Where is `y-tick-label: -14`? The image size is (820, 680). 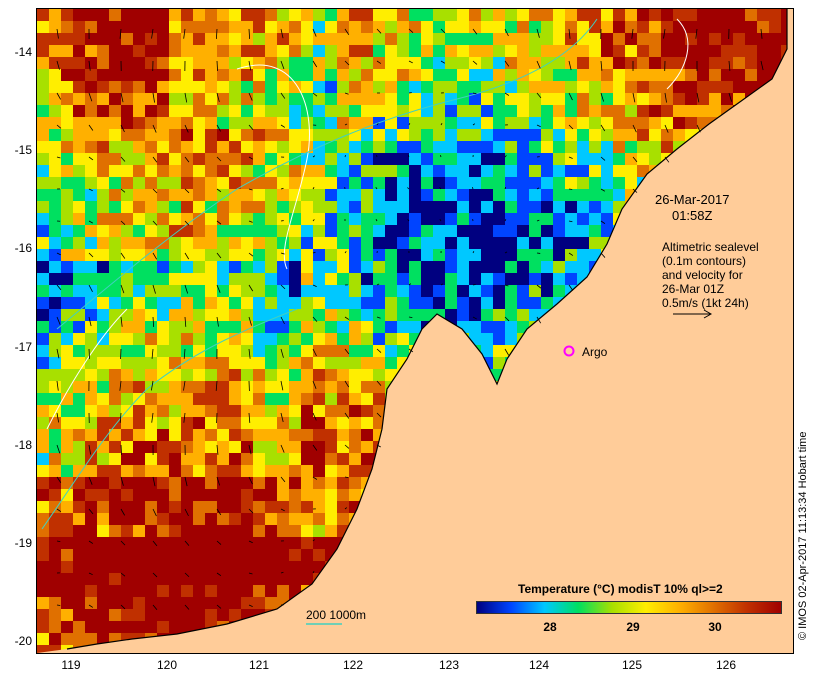 y-tick-label: -14 is located at coordinates (23, 52).